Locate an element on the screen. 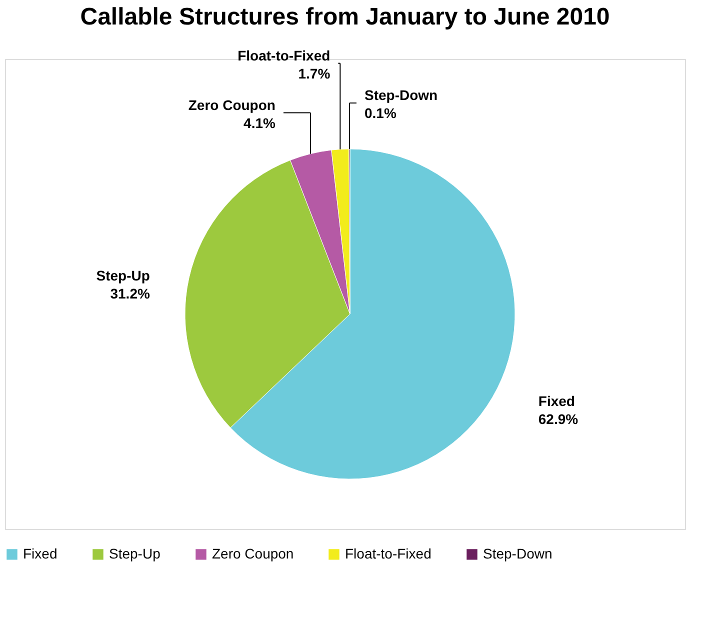 The width and height of the screenshot is (720, 632). data-label: 4.1% is located at coordinates (260, 122).